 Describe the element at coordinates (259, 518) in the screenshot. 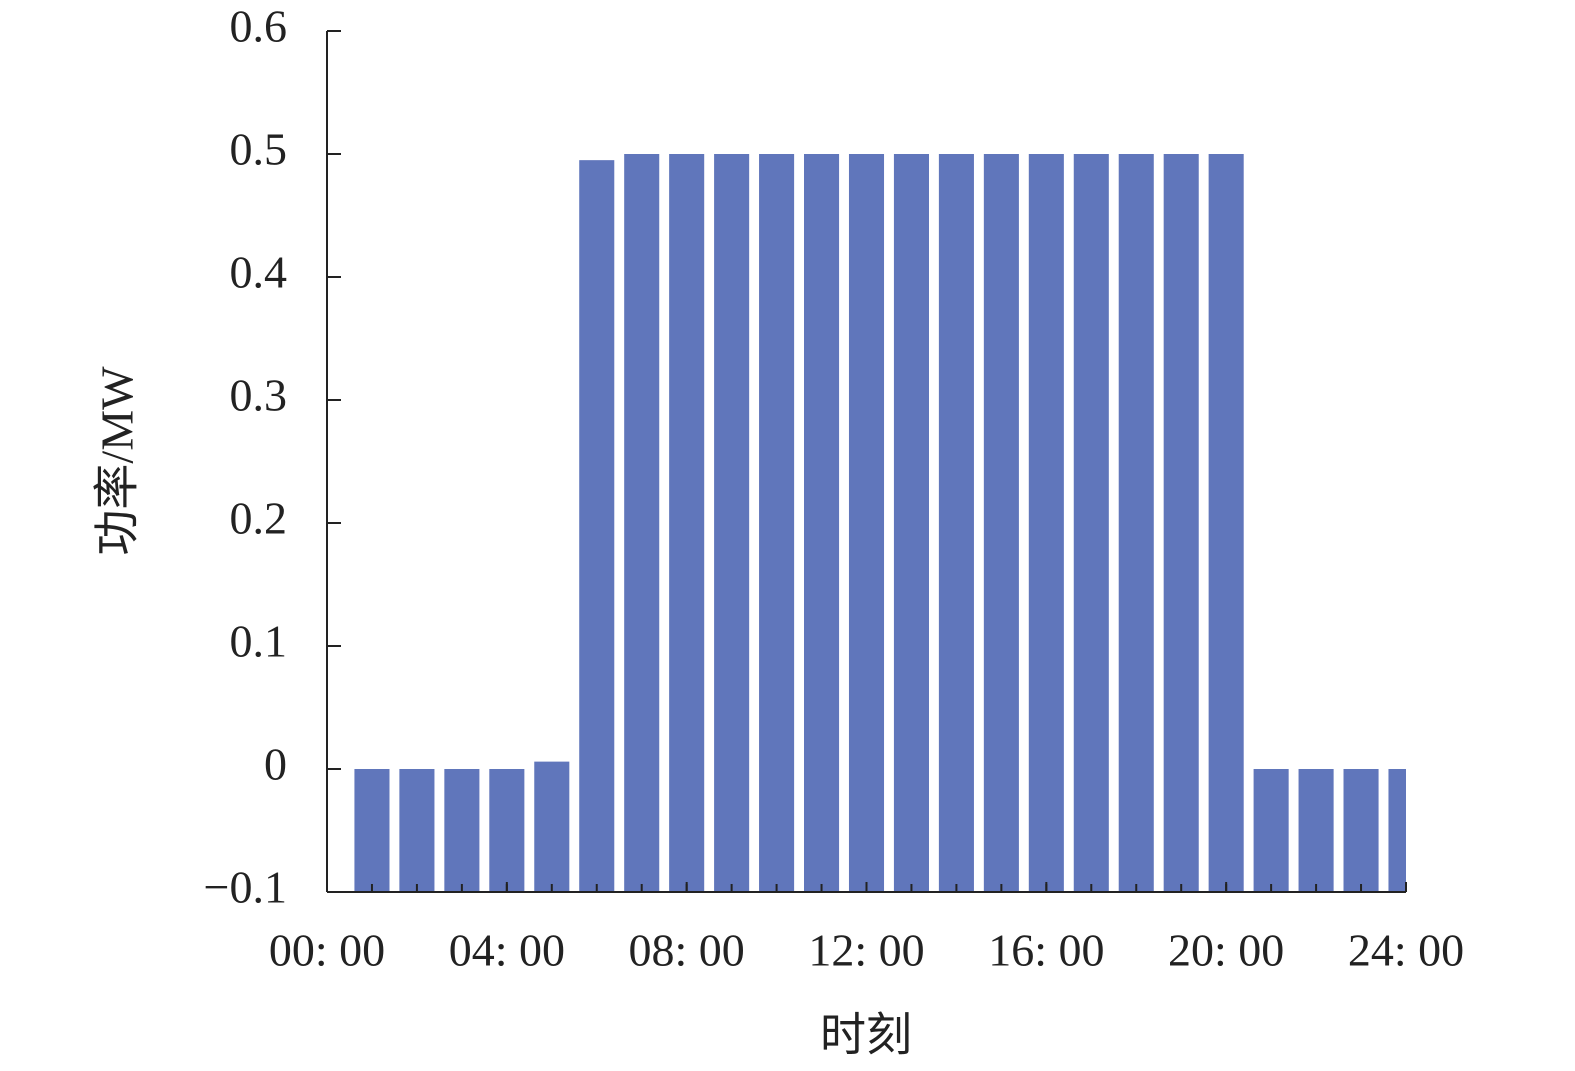

I see `y-tick-label: 0.2` at that location.